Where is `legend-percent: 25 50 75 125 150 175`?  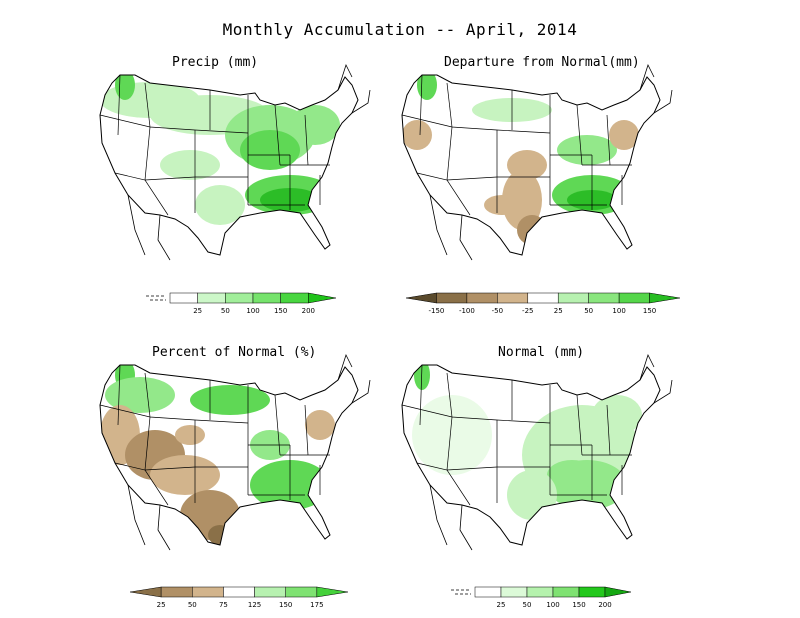
legend-percent: 25 50 75 125 150 175 is located at coordinates (239, 597).